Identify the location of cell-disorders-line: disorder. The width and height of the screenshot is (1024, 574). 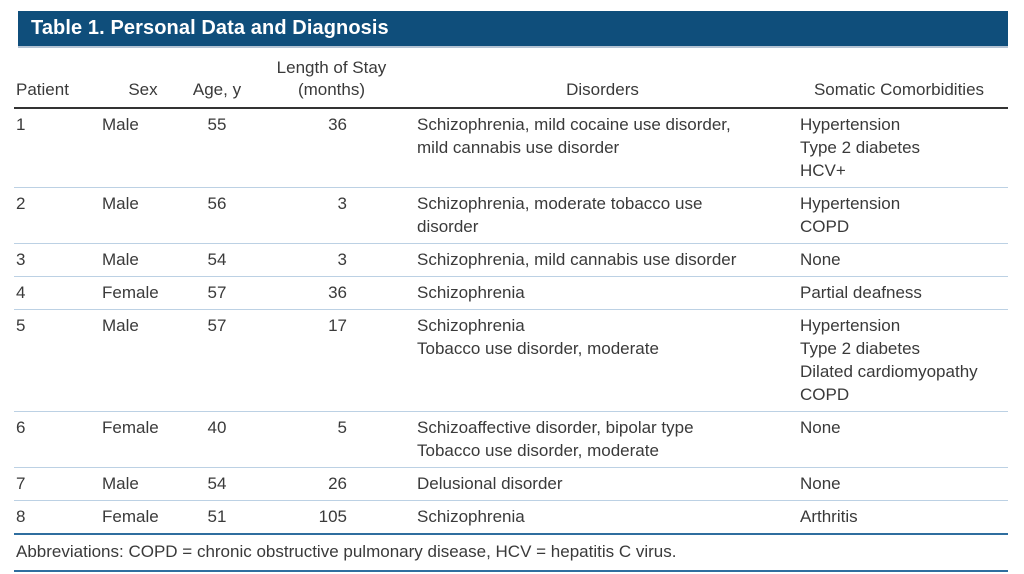
(448, 226).